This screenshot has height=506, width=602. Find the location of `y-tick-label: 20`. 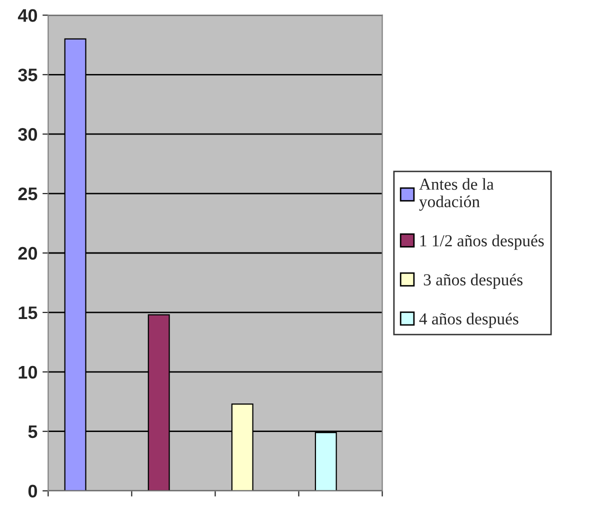

y-tick-label: 20 is located at coordinates (28, 253).